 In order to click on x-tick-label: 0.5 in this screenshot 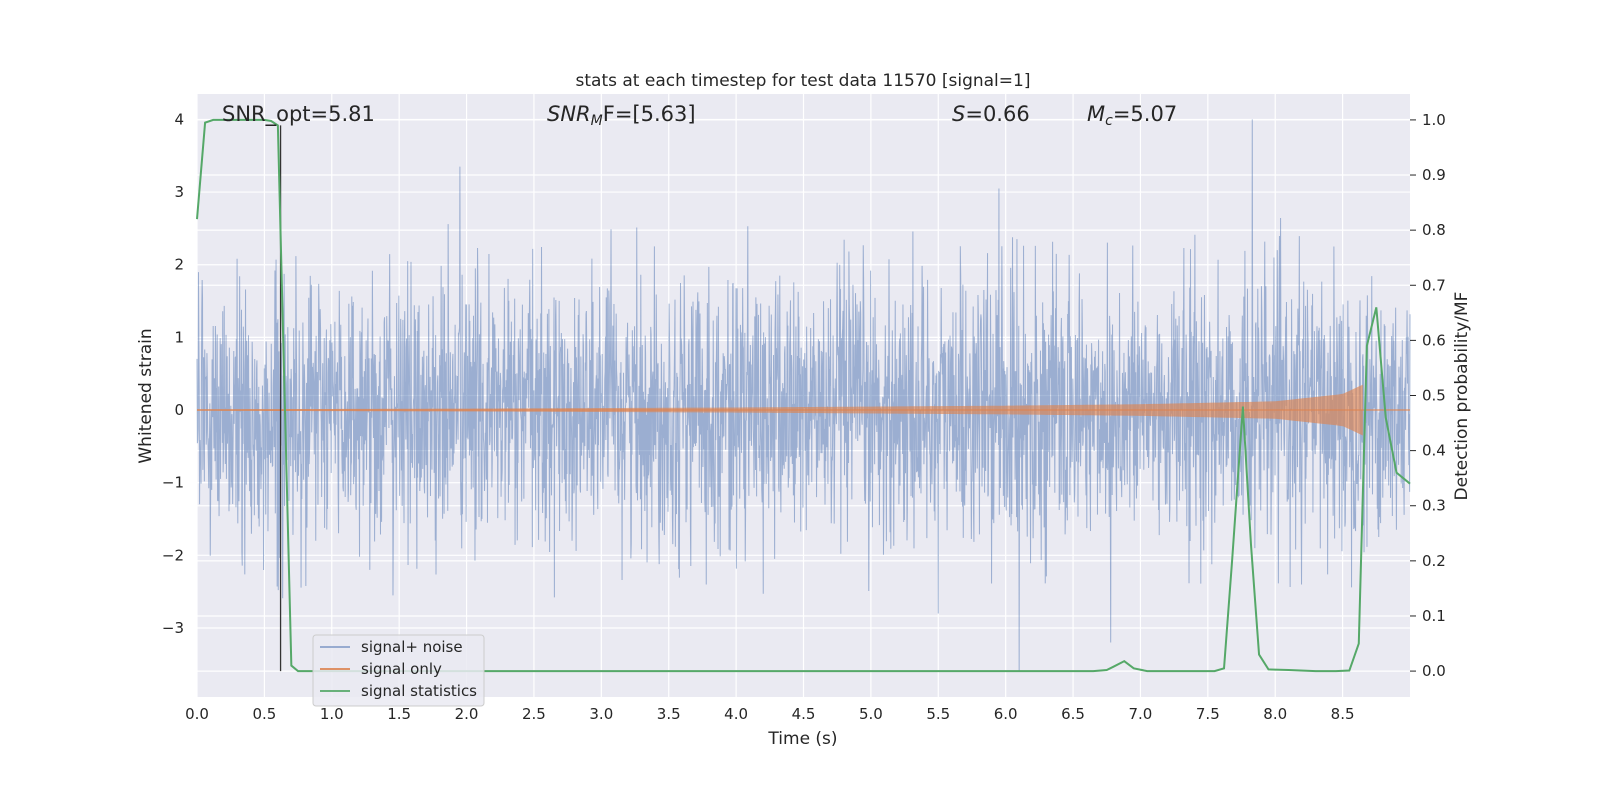, I will do `click(264, 714)`.